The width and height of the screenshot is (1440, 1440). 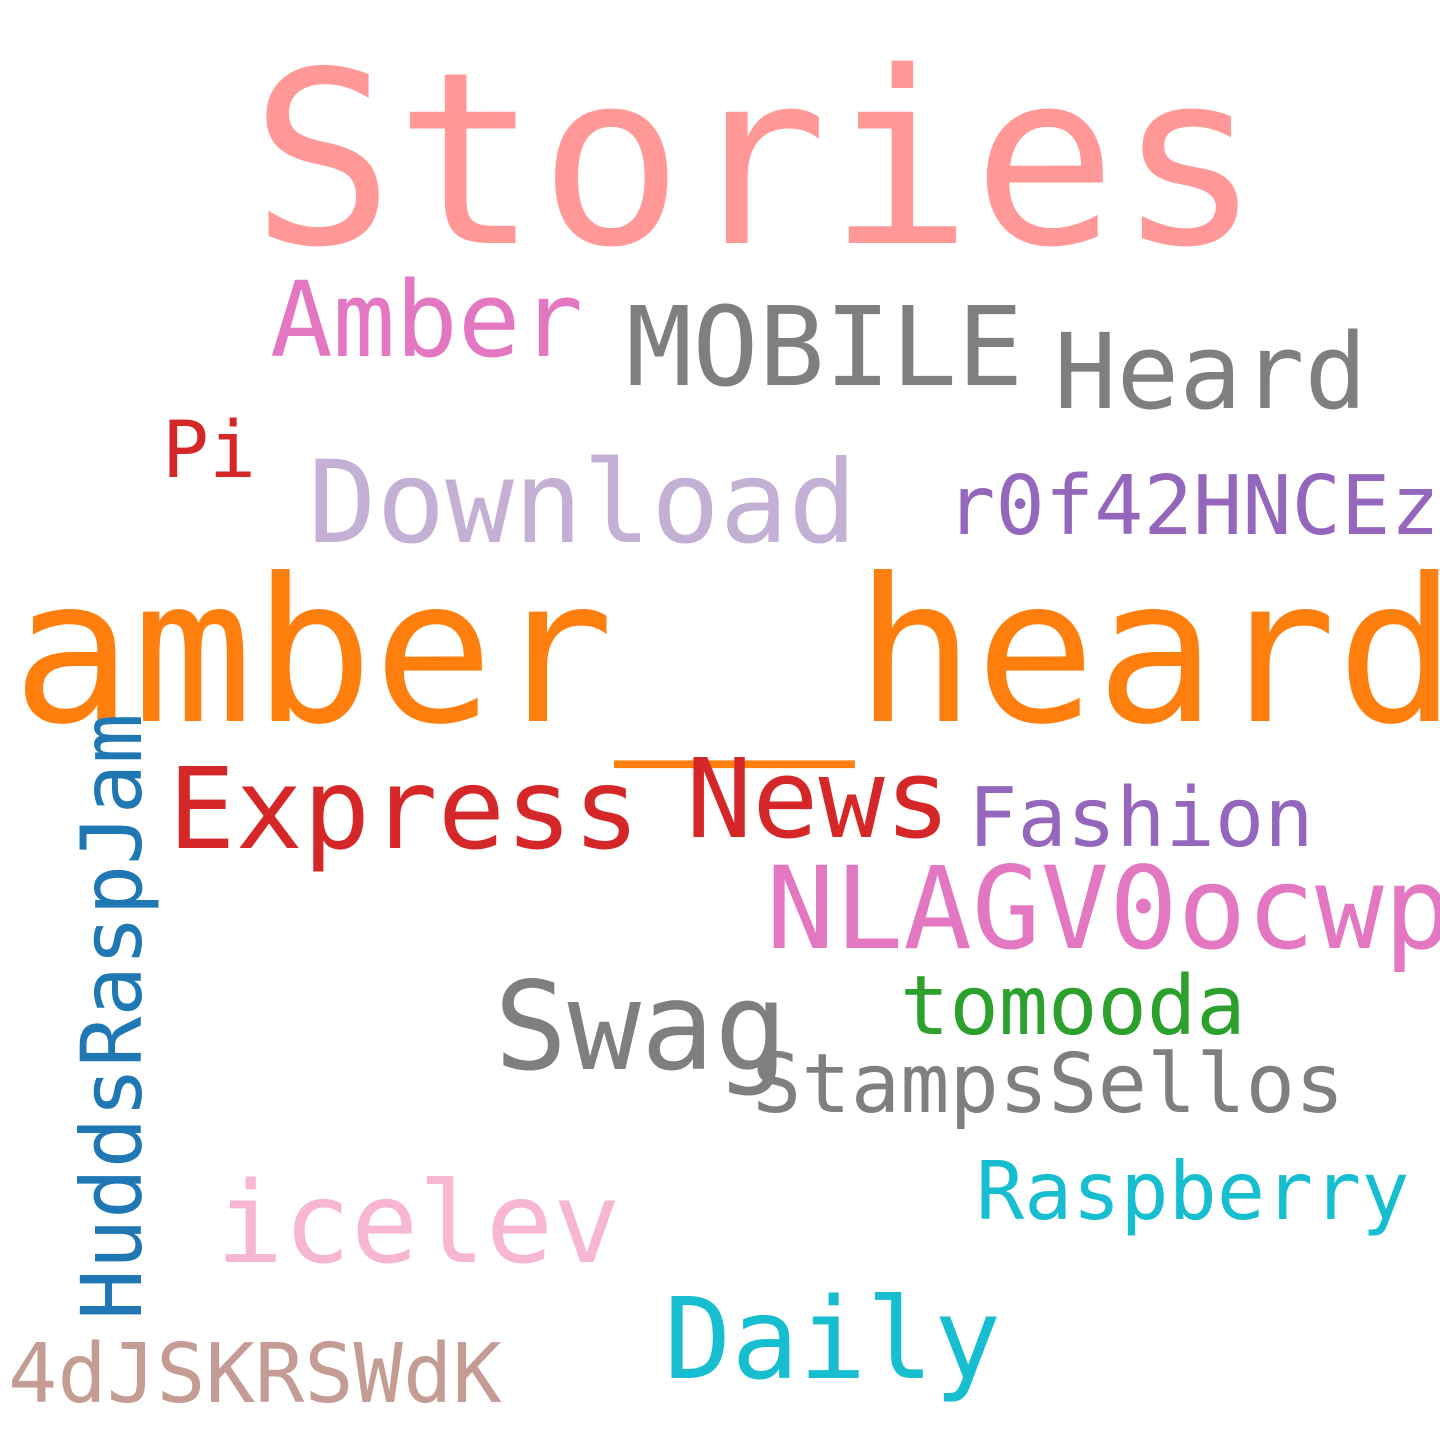 I want to click on word-huddsraspjam: HuddsRaspJam, so click(x=112, y=1016).